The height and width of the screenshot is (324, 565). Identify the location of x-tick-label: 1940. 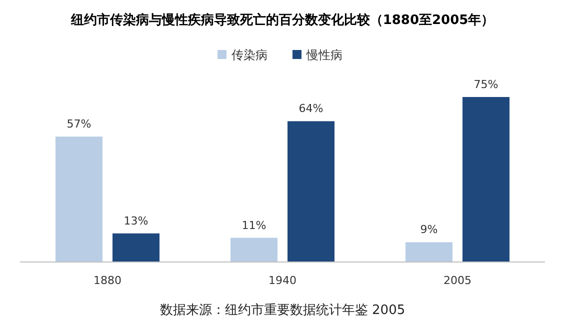
(282, 280).